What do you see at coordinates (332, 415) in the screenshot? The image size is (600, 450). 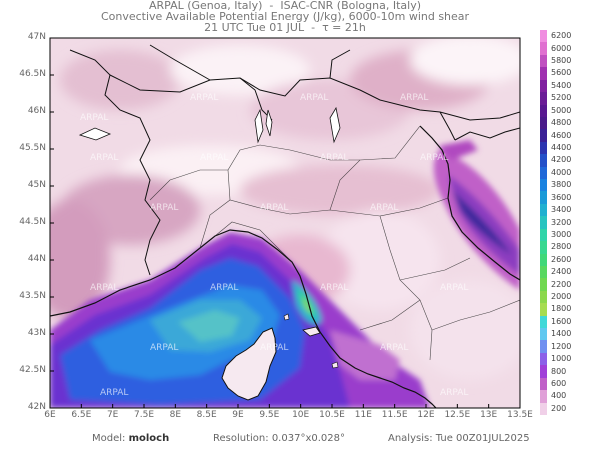 I see `longitude-label: 10.5E` at bounding box center [332, 415].